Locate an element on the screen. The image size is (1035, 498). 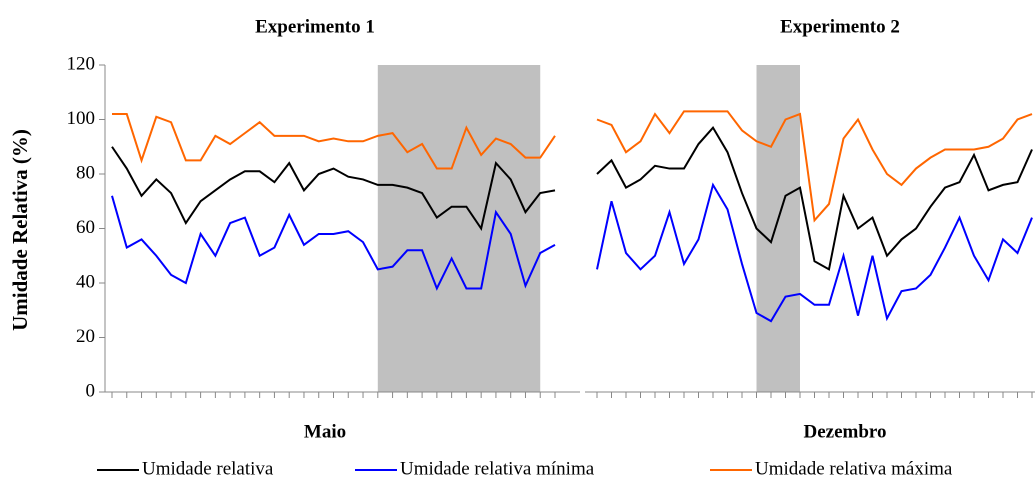
y-axis-label: Umidade Relativa (%) is located at coordinates (20, 230).